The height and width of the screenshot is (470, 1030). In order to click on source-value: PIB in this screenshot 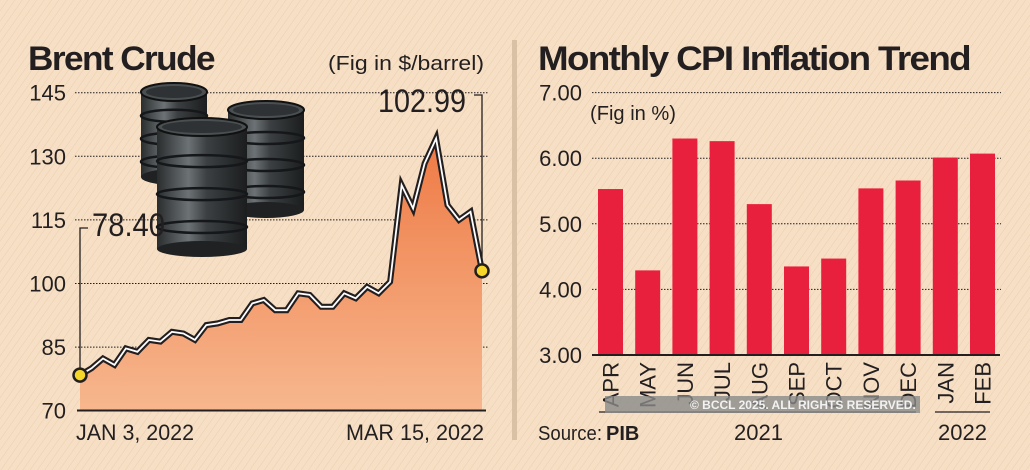, I will do `click(622, 434)`.